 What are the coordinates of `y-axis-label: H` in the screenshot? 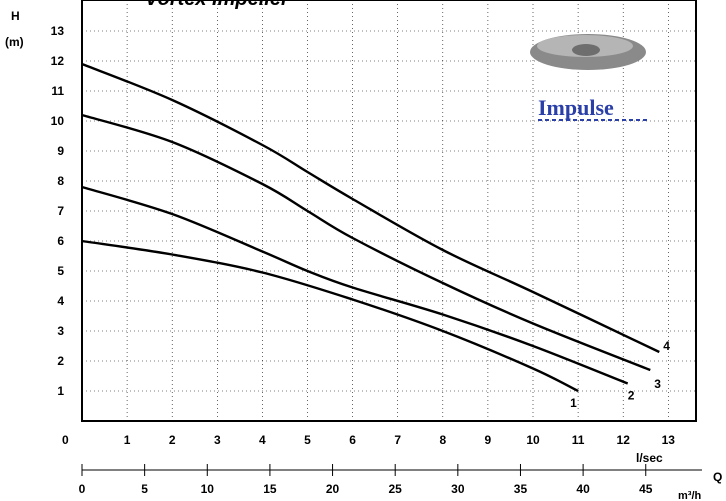 It's located at (15, 16).